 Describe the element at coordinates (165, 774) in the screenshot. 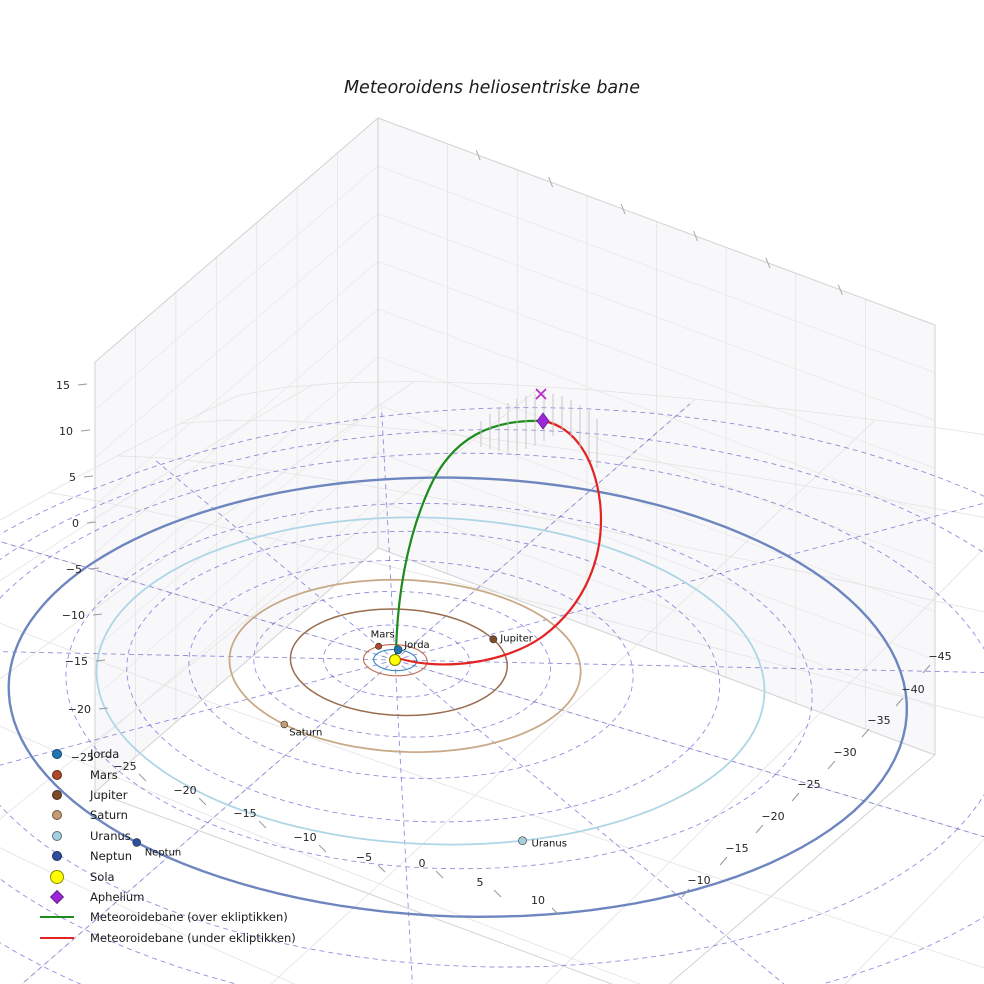

I see `legend-item-mars: Mars` at that location.